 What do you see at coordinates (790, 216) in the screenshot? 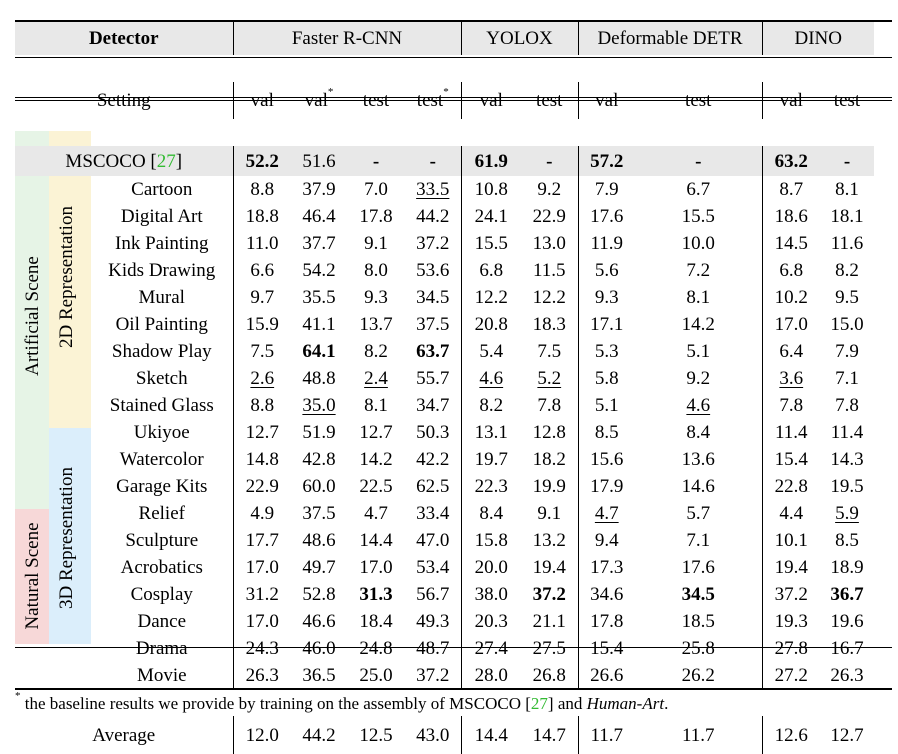
I see `table-cell: 18.6` at bounding box center [790, 216].